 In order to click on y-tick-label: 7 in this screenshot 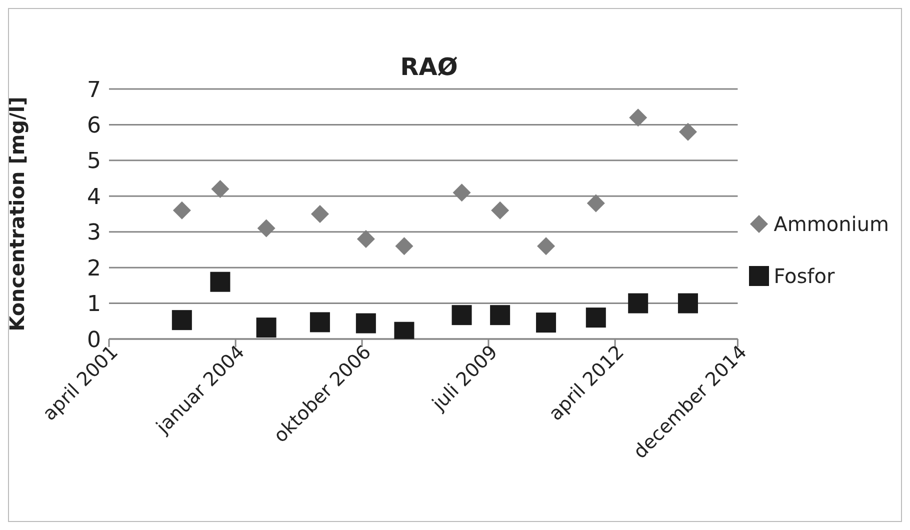, I will do `click(94, 90)`.